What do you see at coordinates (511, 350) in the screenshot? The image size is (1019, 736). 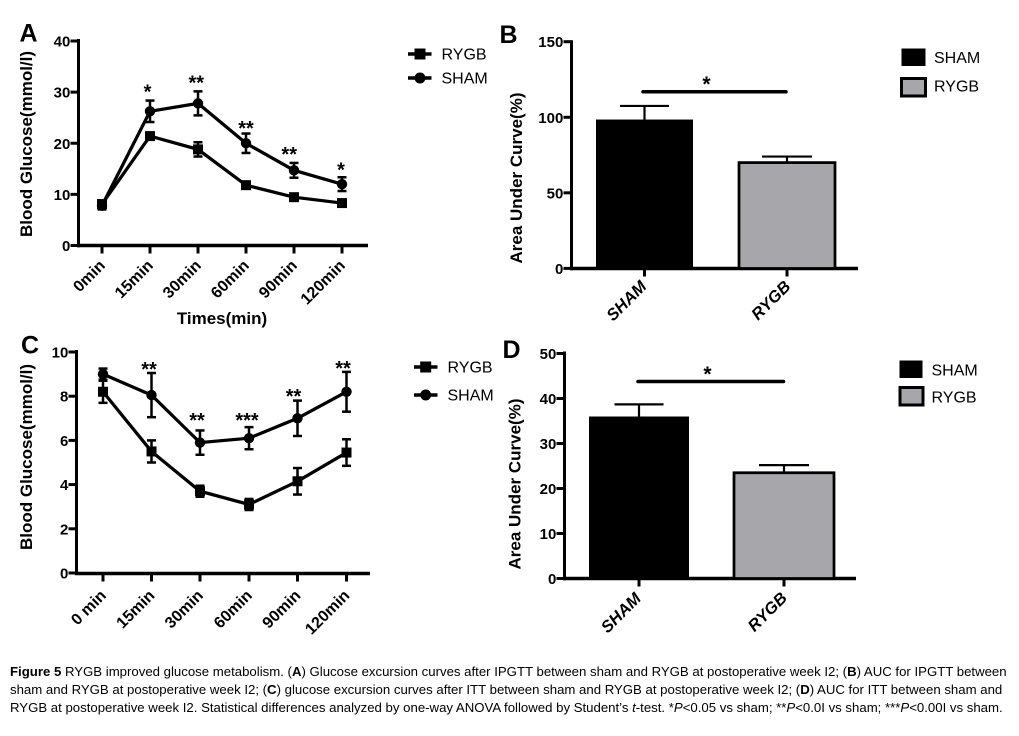 I see `svg-text: D` at bounding box center [511, 350].